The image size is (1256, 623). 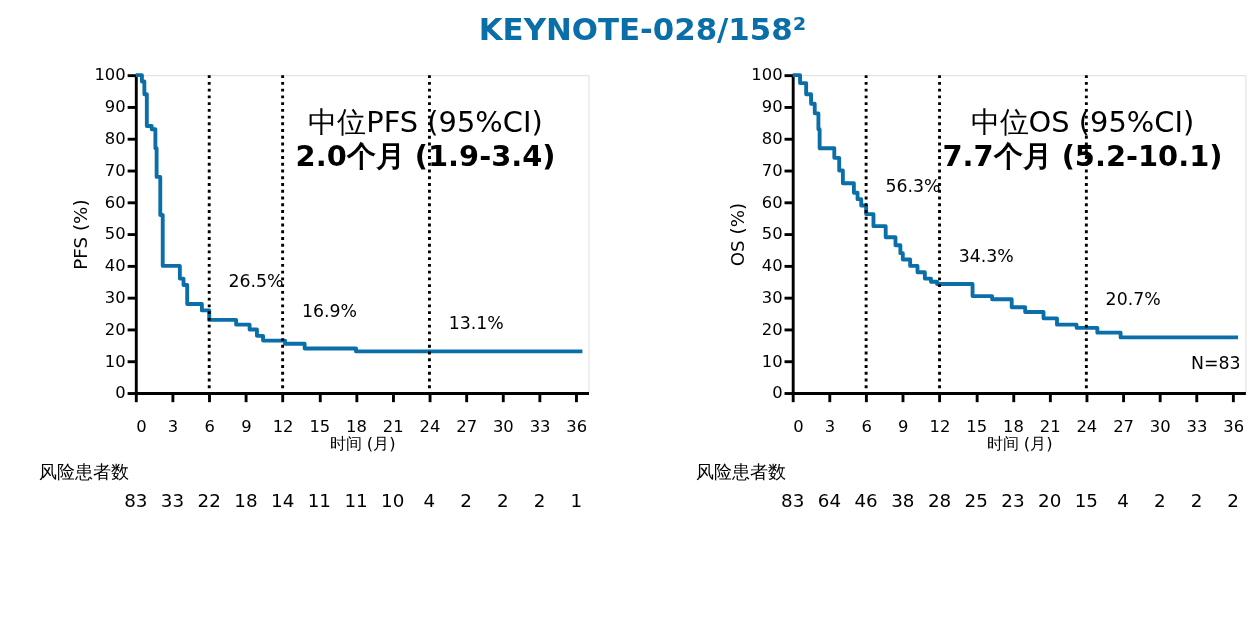 I want to click on text: 1, so click(x=576, y=500).